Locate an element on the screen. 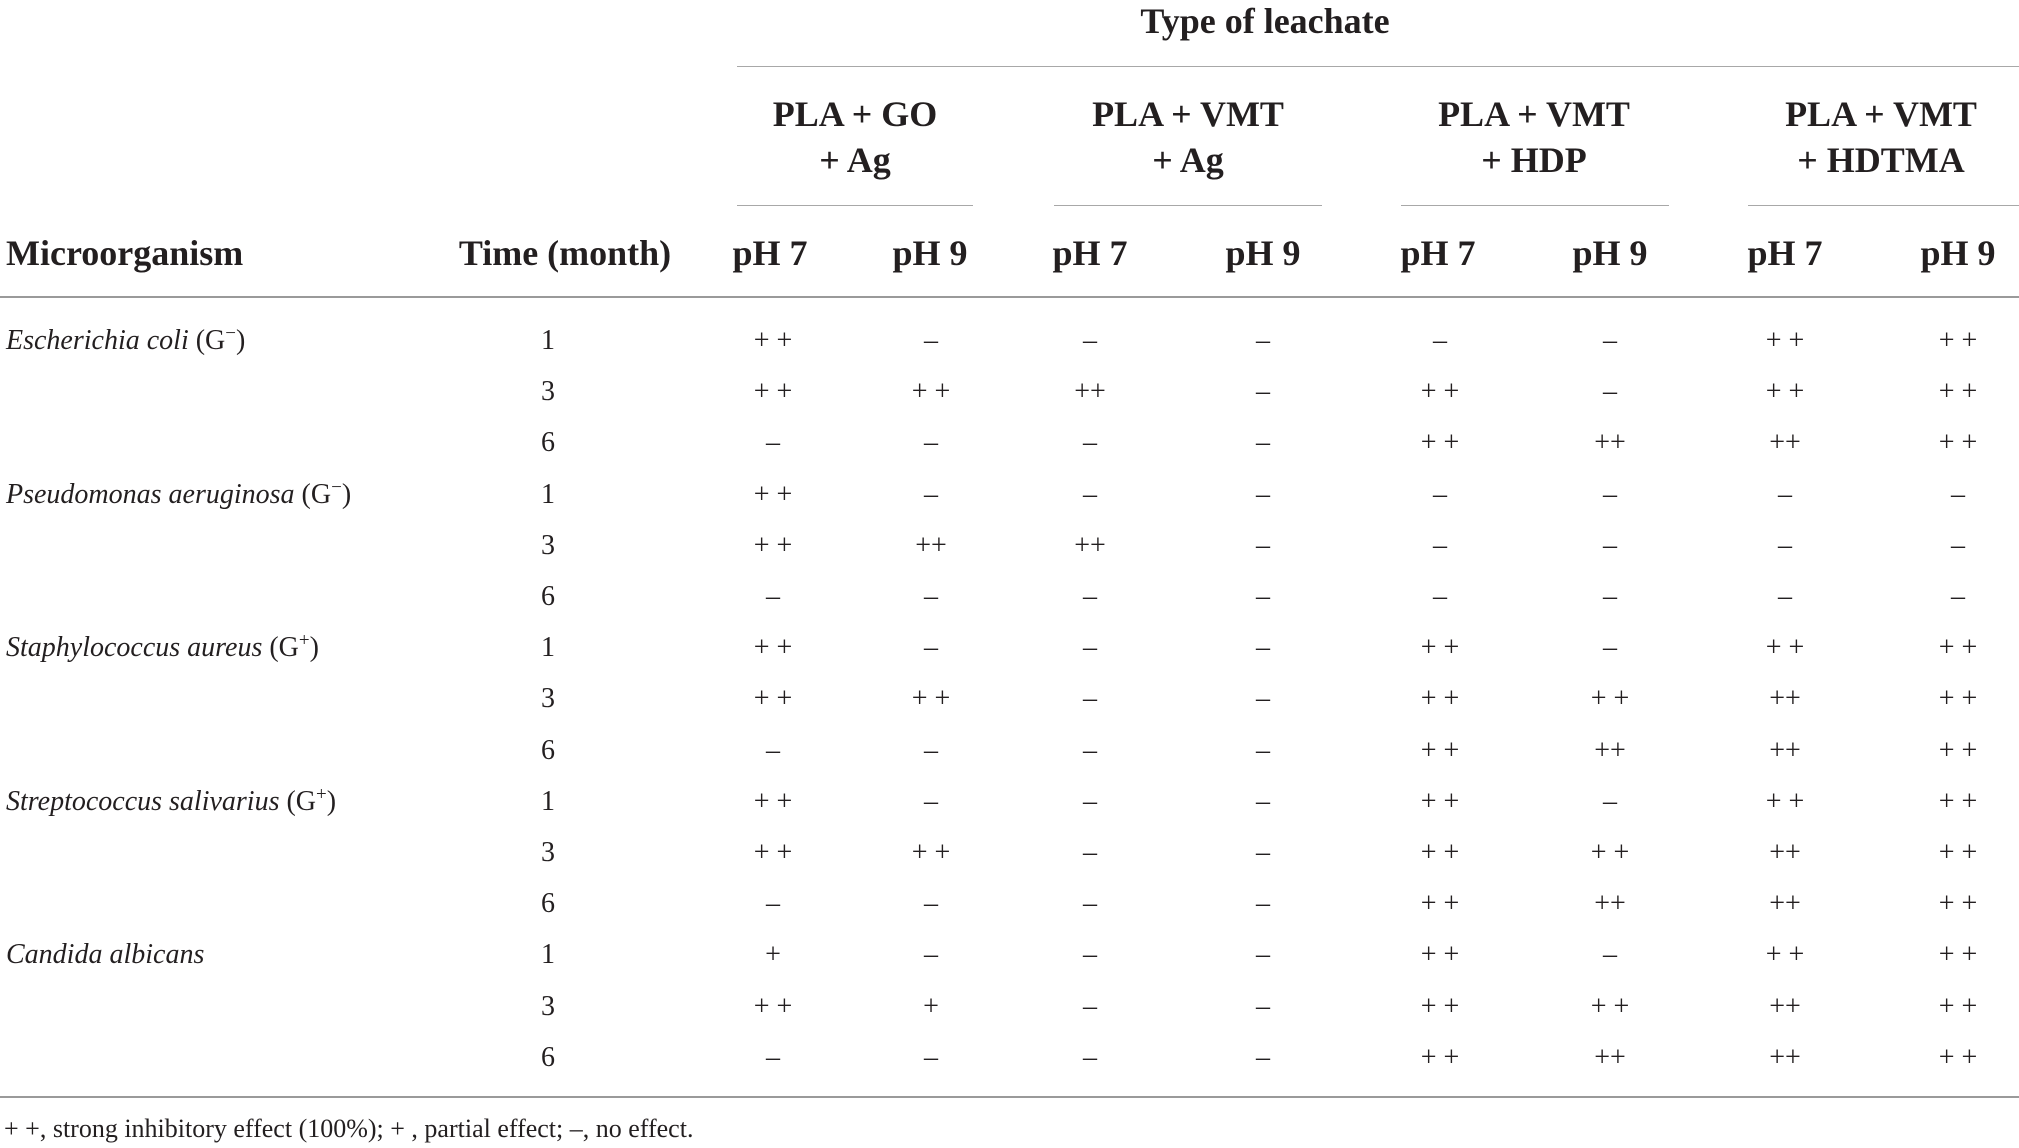 The height and width of the screenshot is (1148, 2019). effect-cell: + is located at coordinates (931, 1006).